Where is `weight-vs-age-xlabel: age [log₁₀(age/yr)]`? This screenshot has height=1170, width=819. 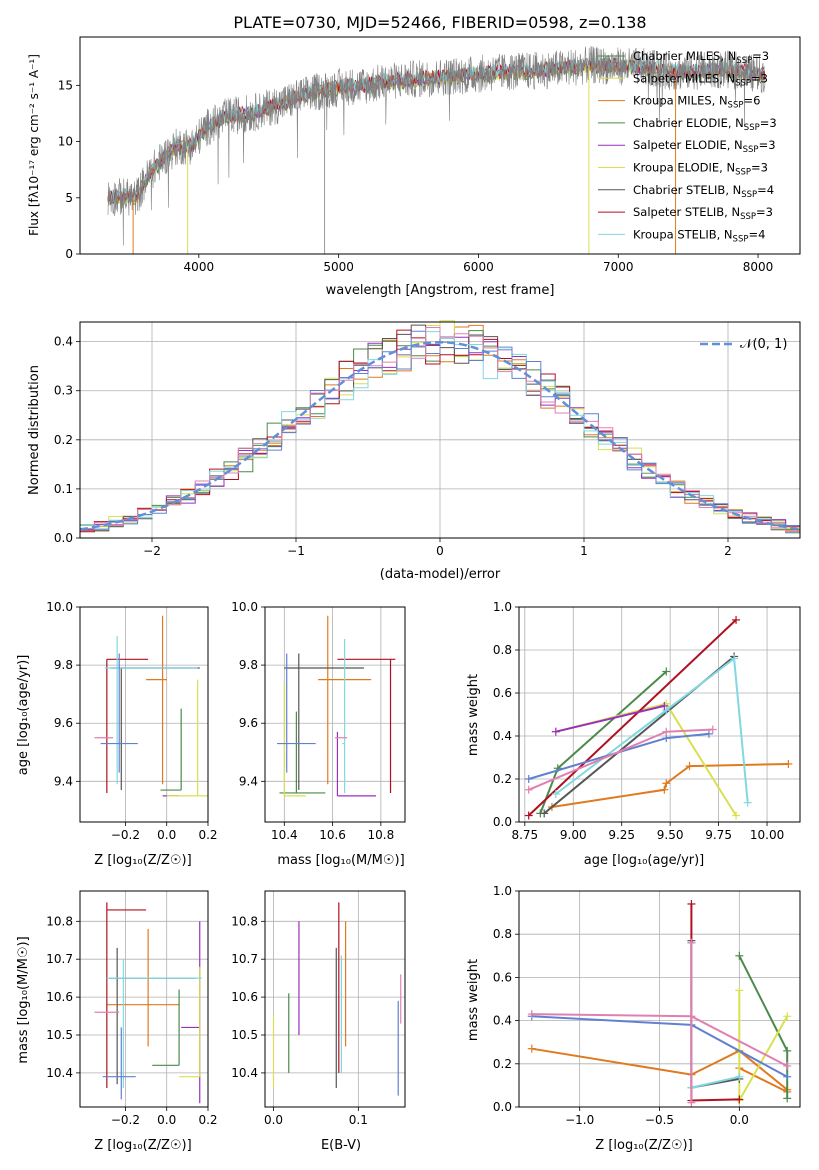 weight-vs-age-xlabel: age [log₁₀(age/yr)] is located at coordinates (644, 860).